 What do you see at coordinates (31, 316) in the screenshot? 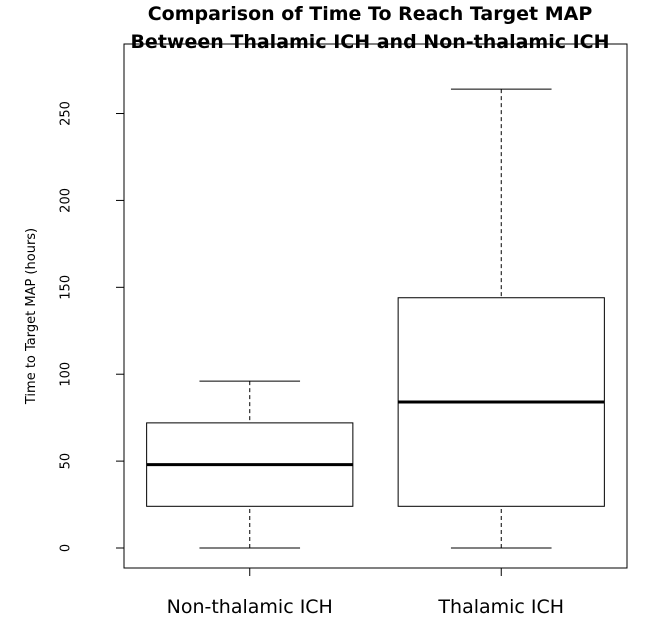
I see `y-axis-label: Time to Target MAP (hours)` at bounding box center [31, 316].